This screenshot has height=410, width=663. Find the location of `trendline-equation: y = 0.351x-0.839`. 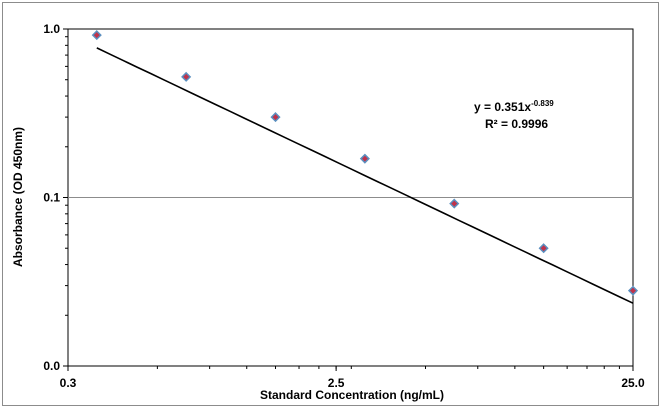

trendline-equation: y = 0.351x-0.839 is located at coordinates (514, 106).